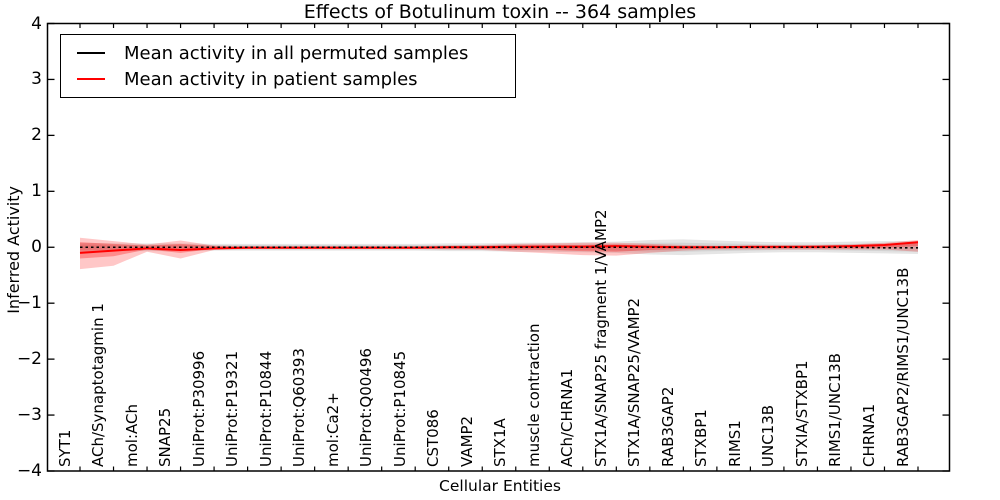  What do you see at coordinates (36, 23) in the screenshot?
I see `y-tick-label: 4` at bounding box center [36, 23].